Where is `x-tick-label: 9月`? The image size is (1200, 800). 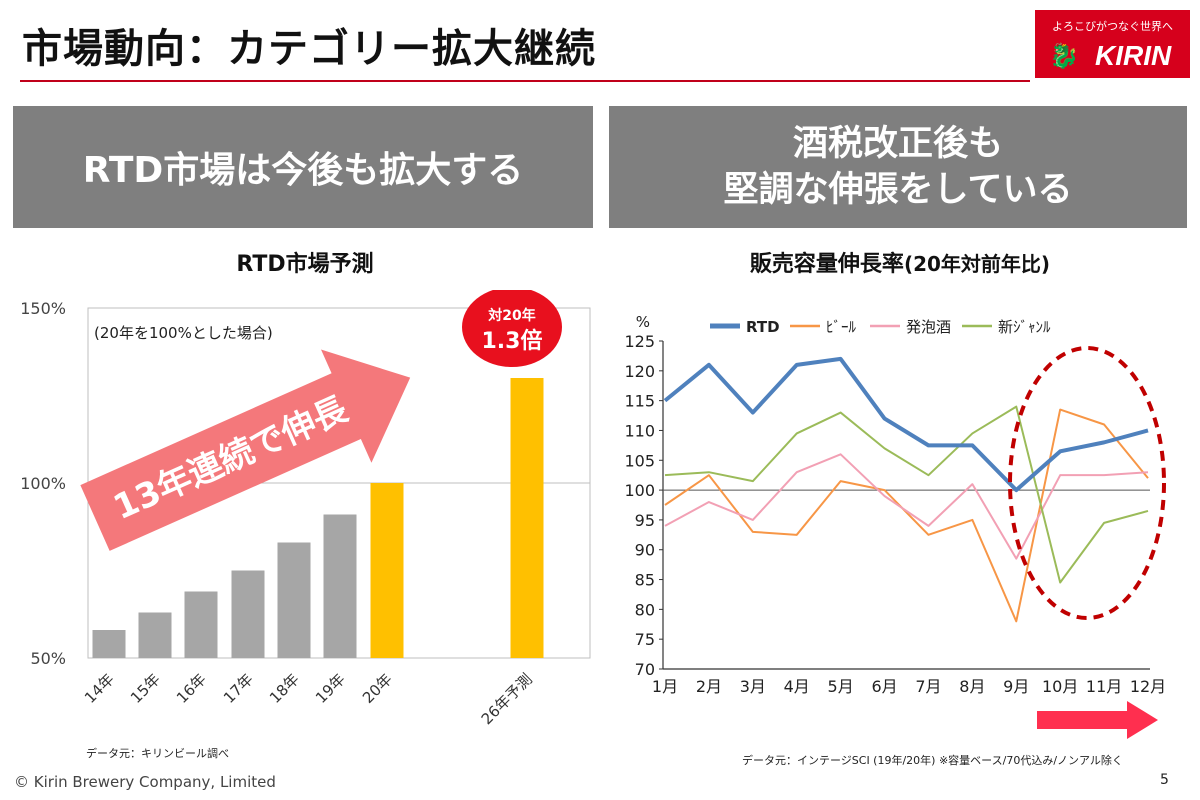 x-tick-label: 9月 is located at coordinates (1016, 686).